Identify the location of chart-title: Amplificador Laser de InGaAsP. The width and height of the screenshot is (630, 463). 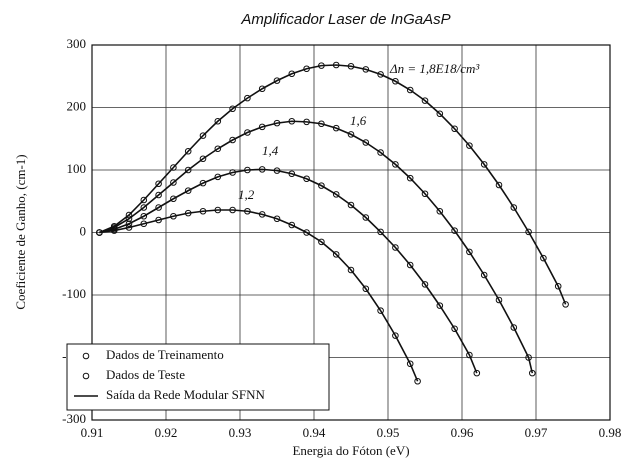
(345, 19).